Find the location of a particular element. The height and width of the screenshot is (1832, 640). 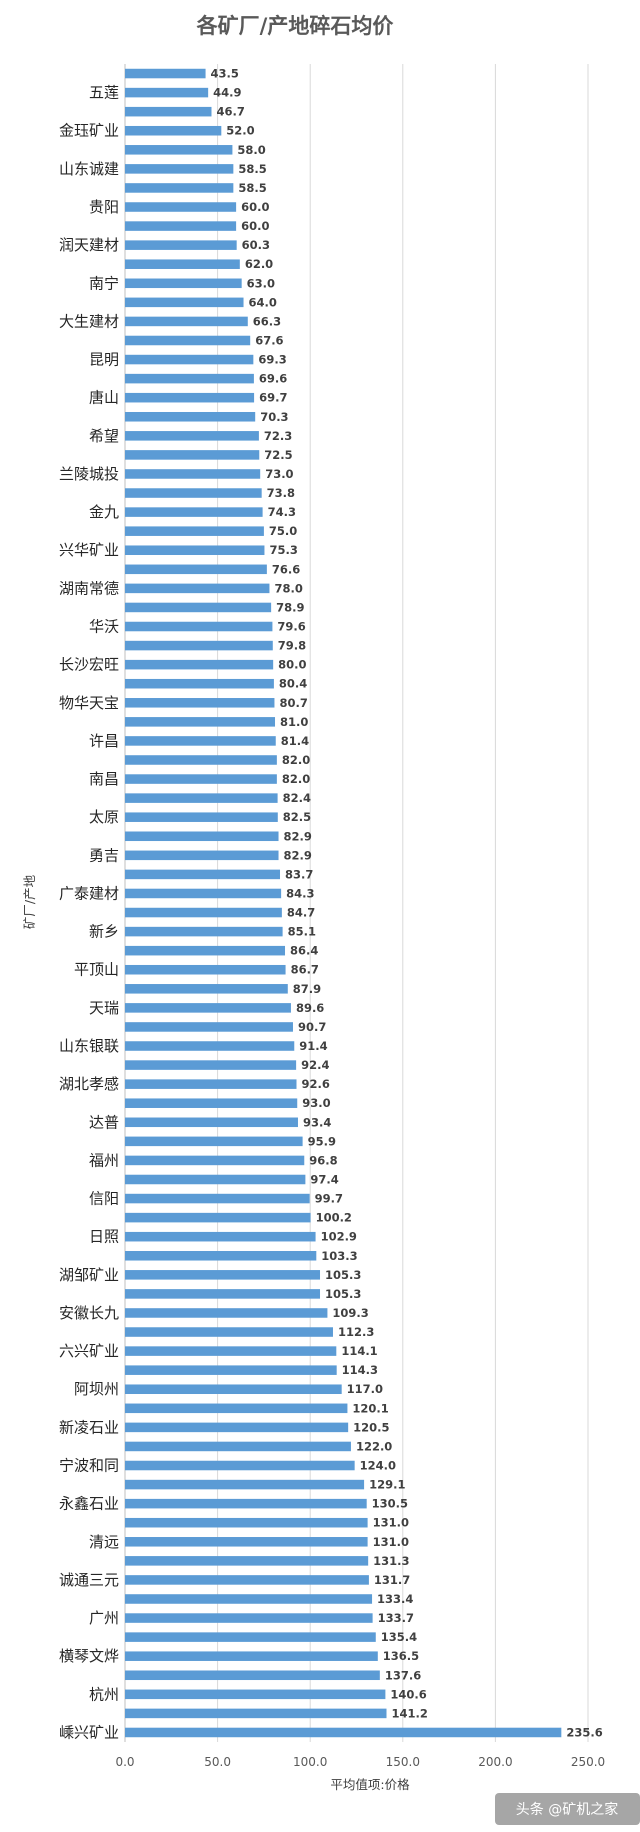

data-label: 86.4 is located at coordinates (304, 951).